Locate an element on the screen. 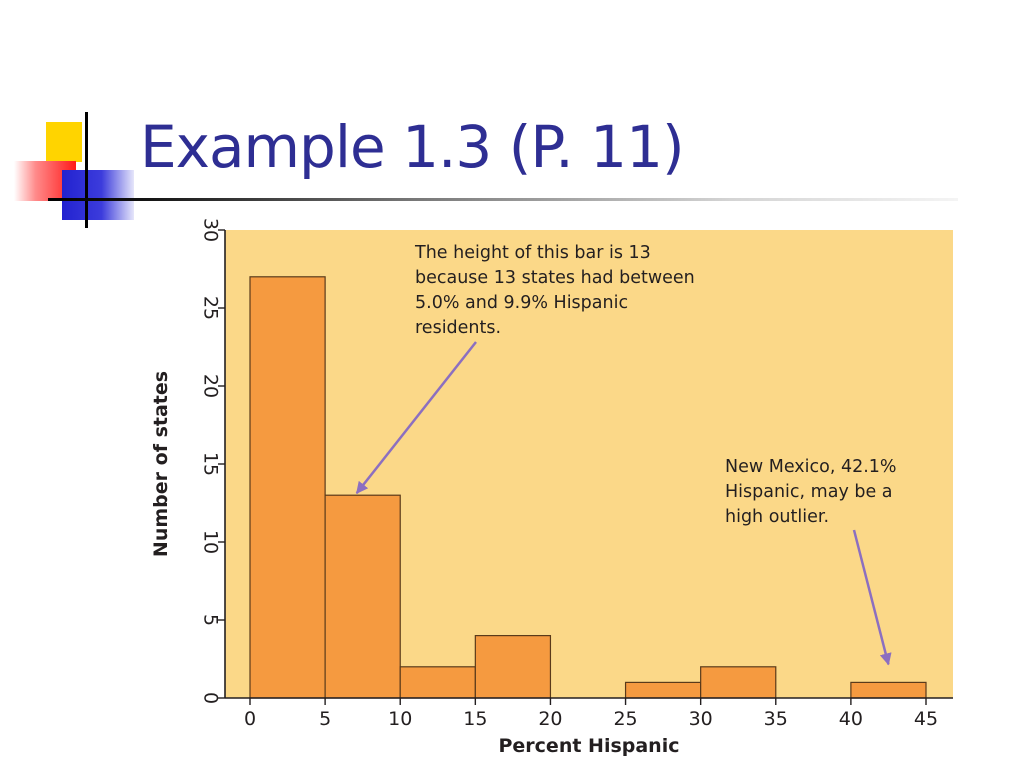 The width and height of the screenshot is (1024, 768). y-tick-label: 30 is located at coordinates (211, 230).